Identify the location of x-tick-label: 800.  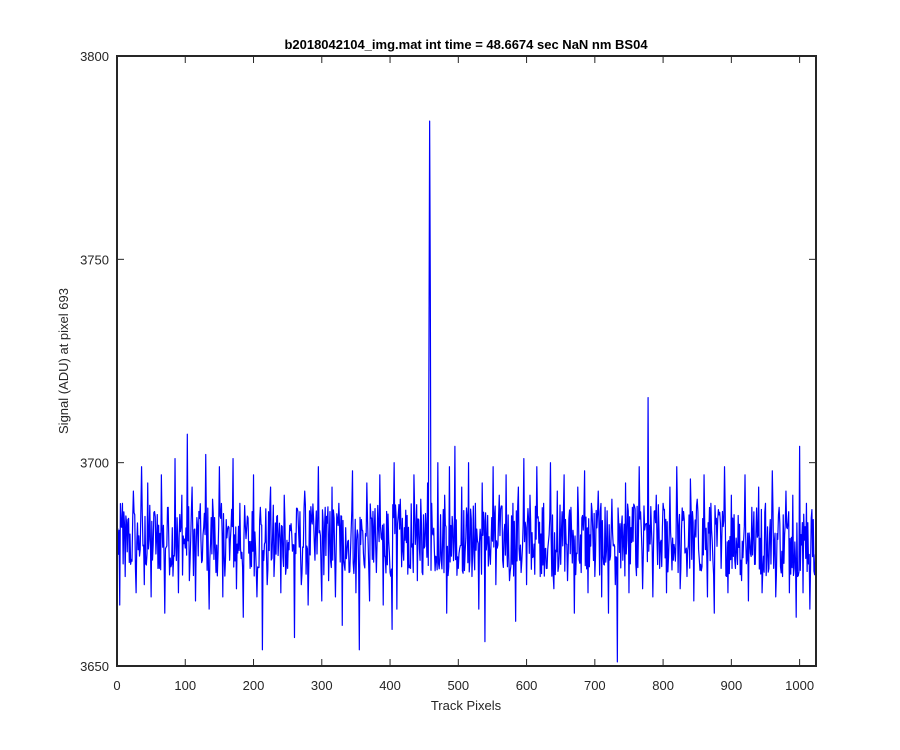
(663, 685).